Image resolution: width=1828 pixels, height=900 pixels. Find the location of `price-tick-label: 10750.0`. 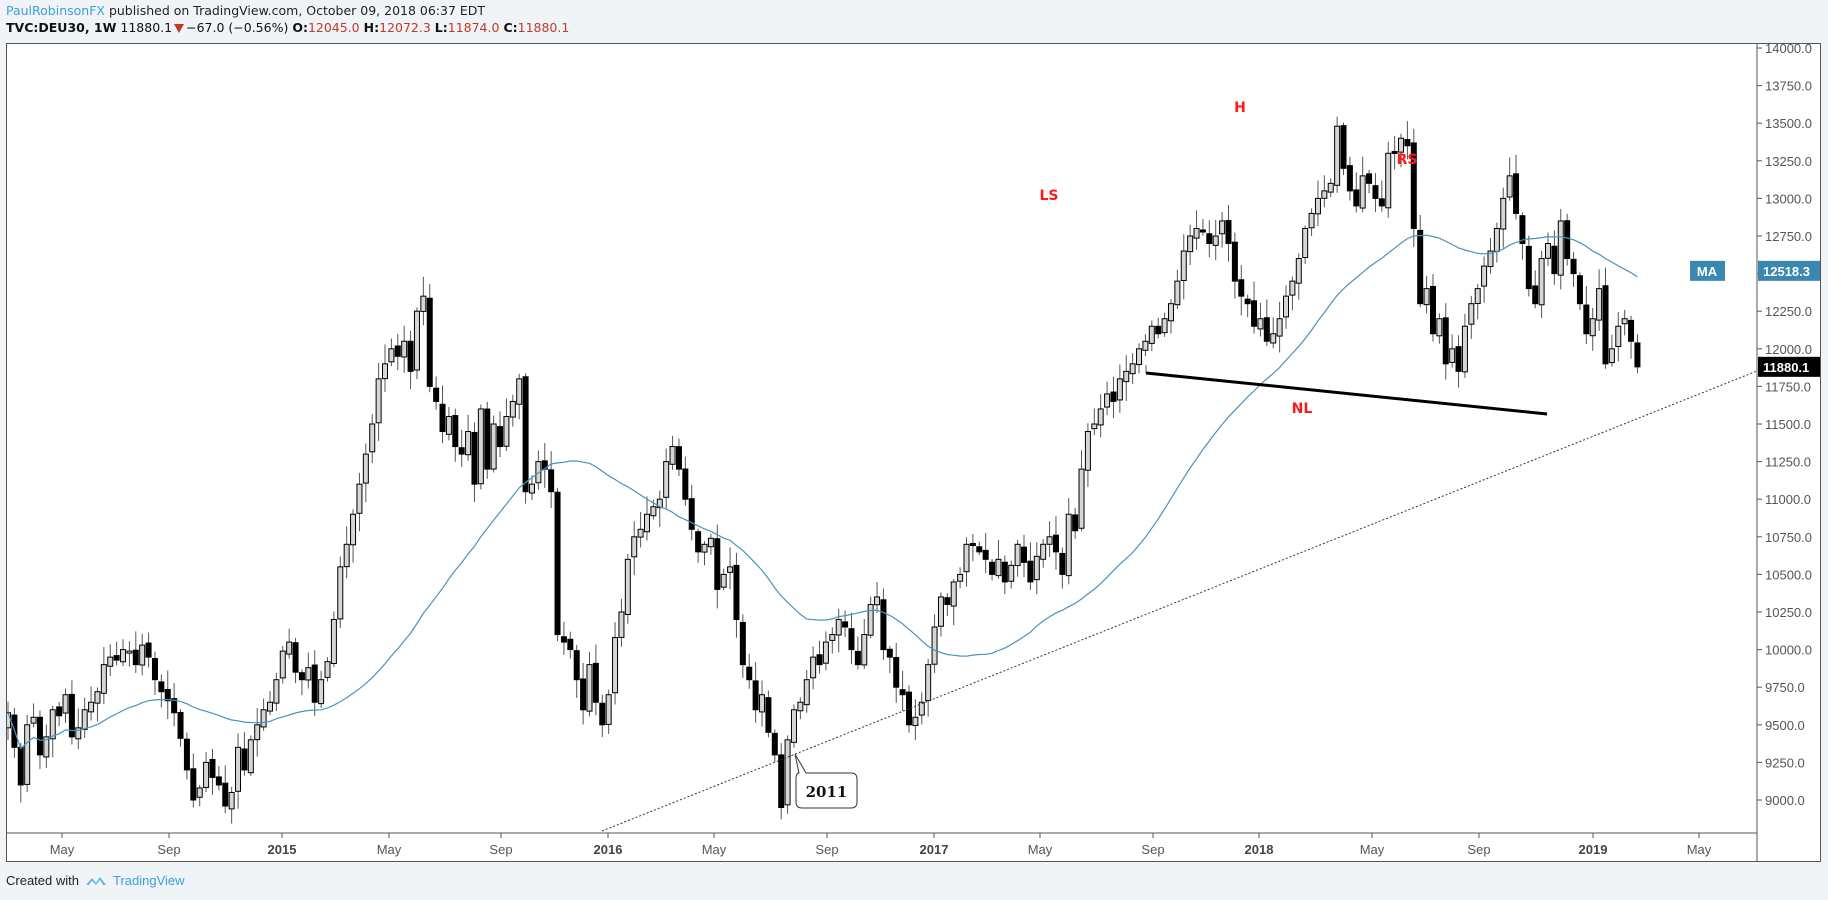

price-tick-label: 10750.0 is located at coordinates (1788, 537).